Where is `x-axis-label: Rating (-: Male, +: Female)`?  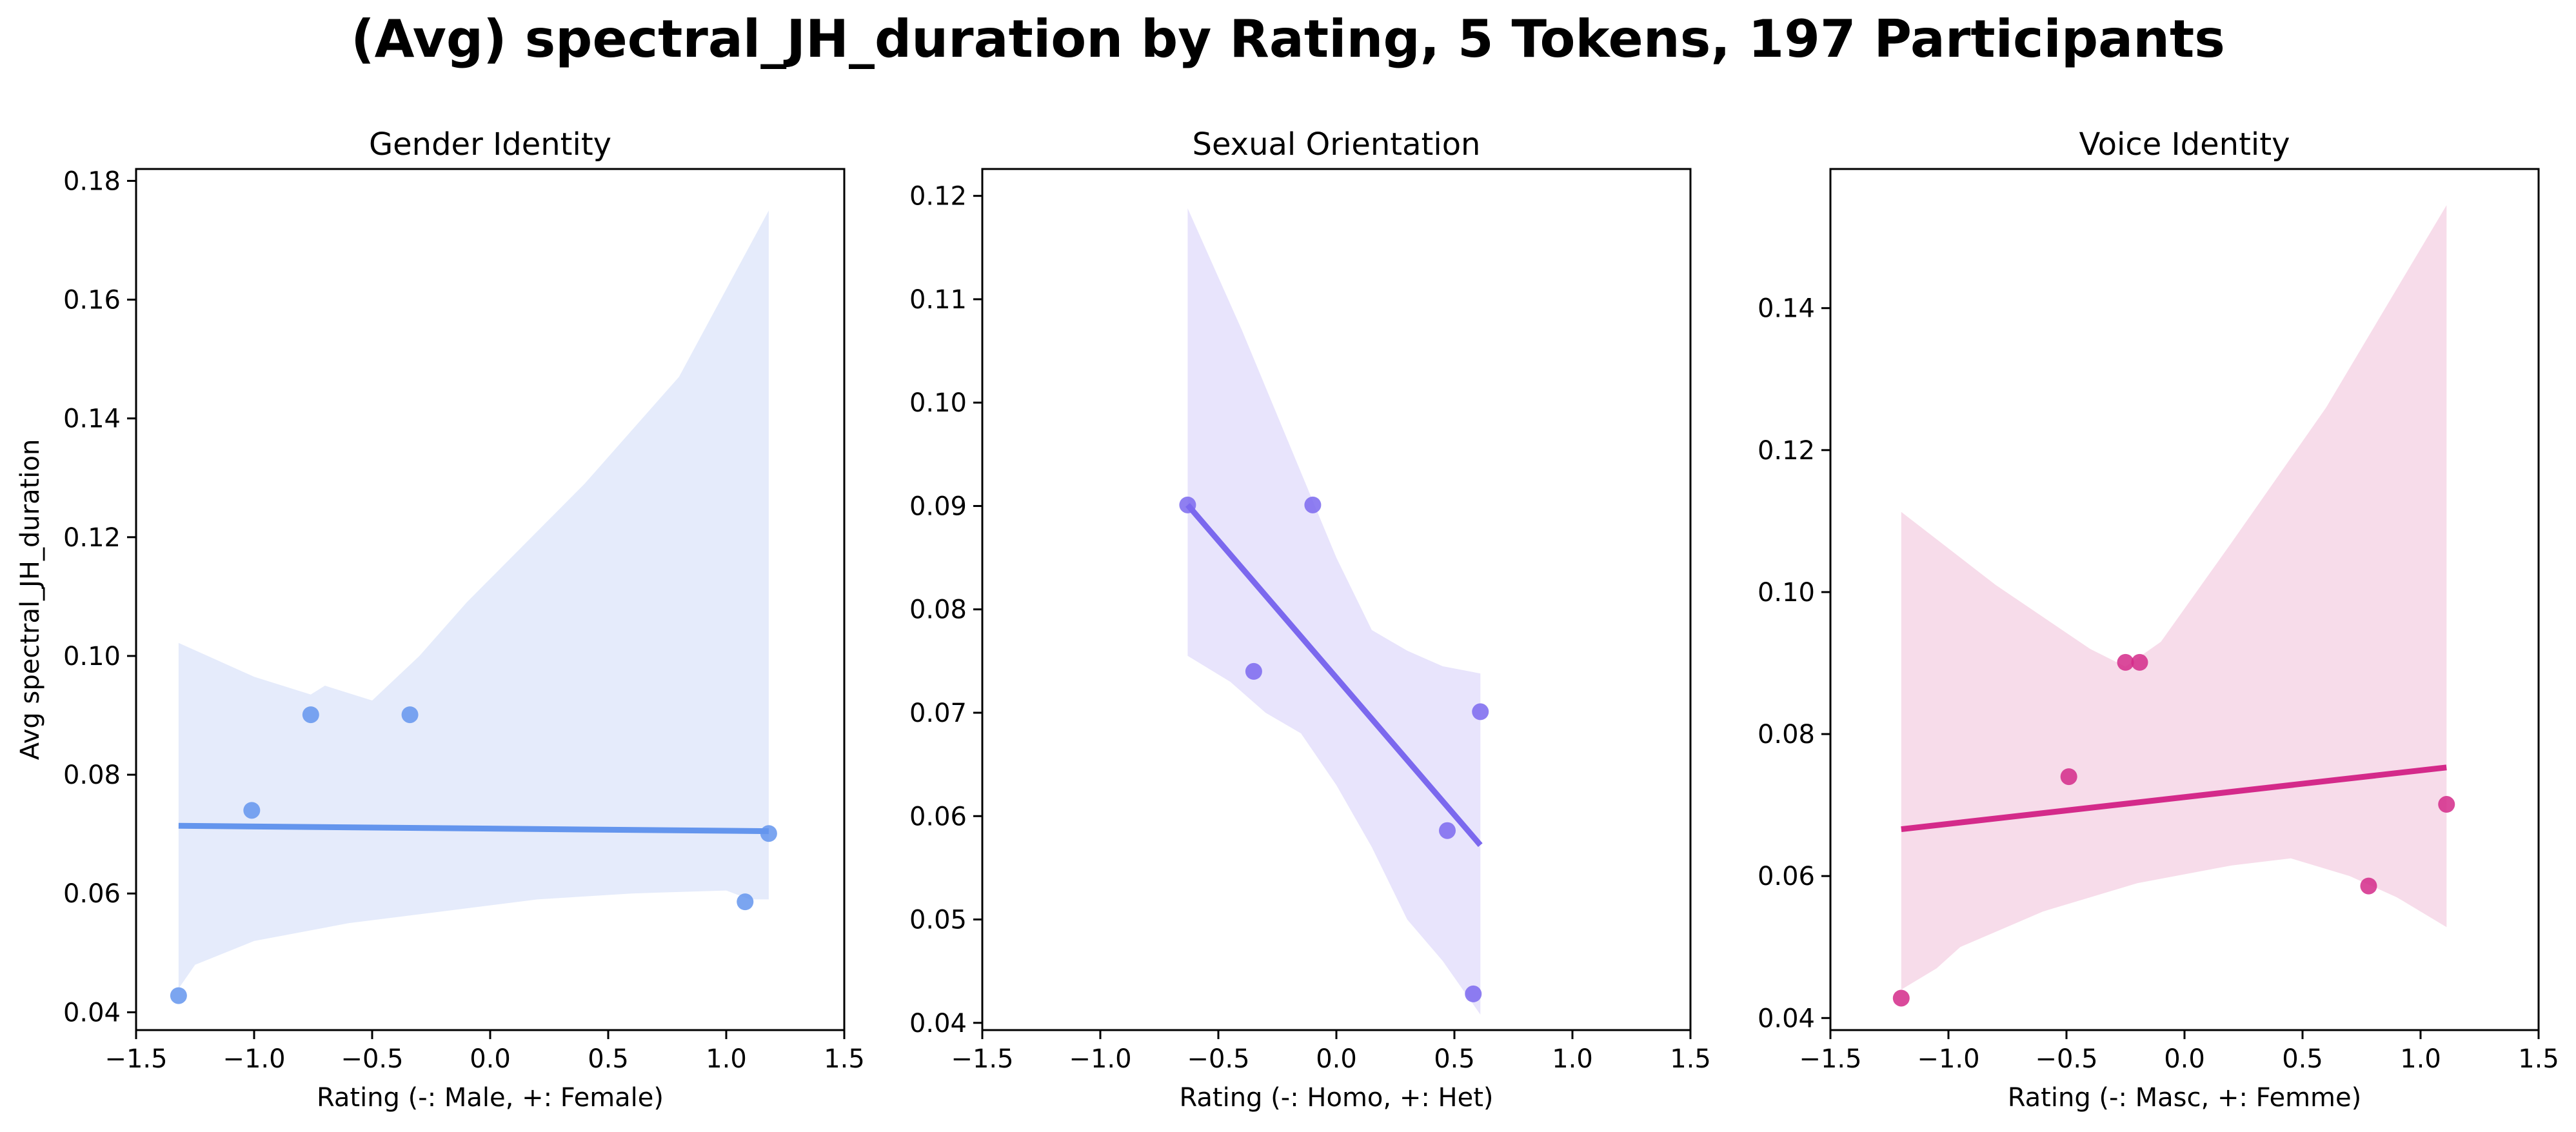
x-axis-label: Rating (-: Male, +: Female) is located at coordinates (490, 1098).